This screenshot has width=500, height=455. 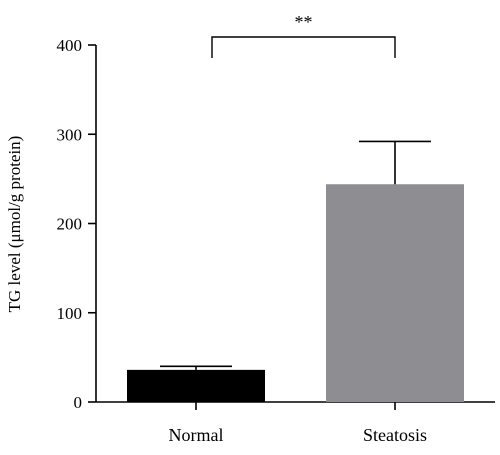 What do you see at coordinates (304, 22) in the screenshot?
I see `significance-label: **` at bounding box center [304, 22].